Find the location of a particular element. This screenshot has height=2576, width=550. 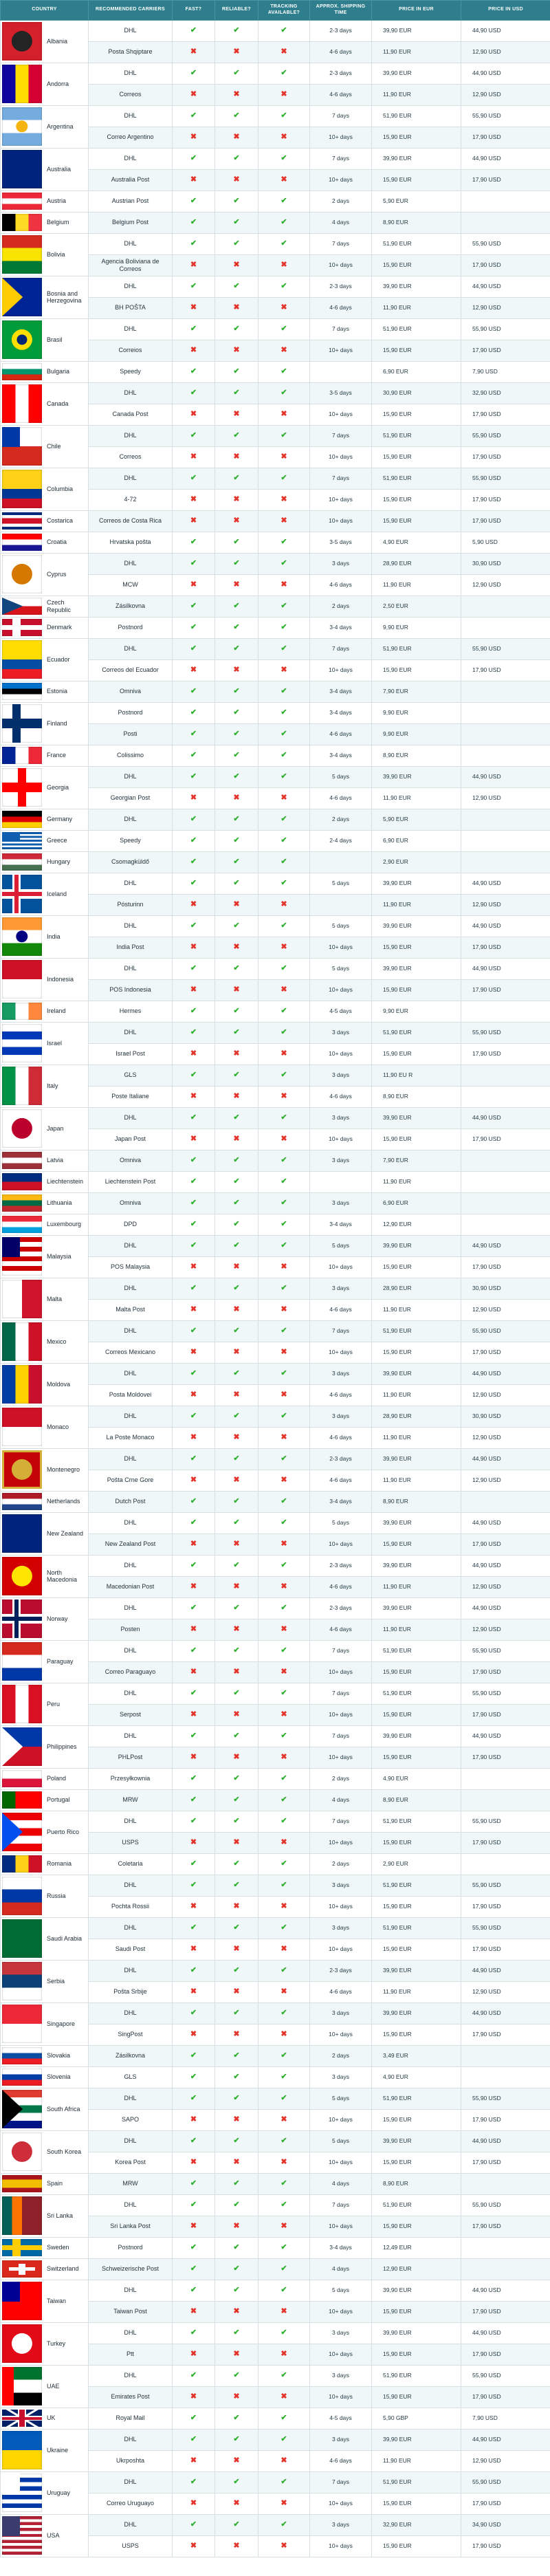

denmark-flag-icon is located at coordinates (22, 627).